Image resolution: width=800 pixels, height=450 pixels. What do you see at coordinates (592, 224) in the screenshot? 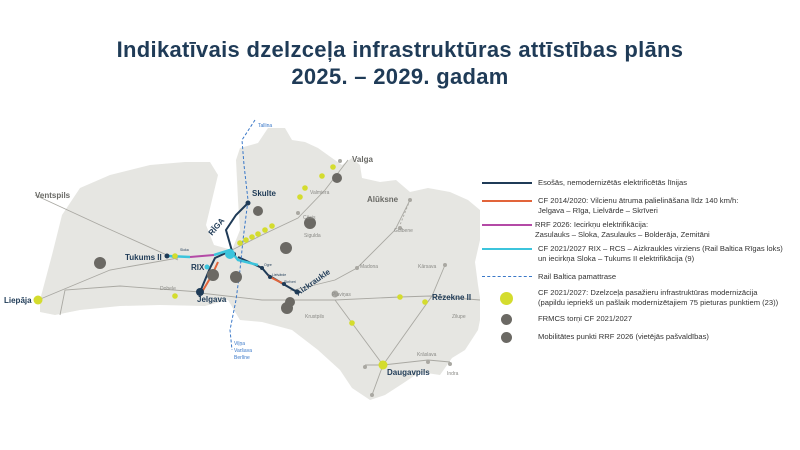
I see `legend-text: RRF 2026: Iecirkņu elektrifikācija:` at bounding box center [592, 224].